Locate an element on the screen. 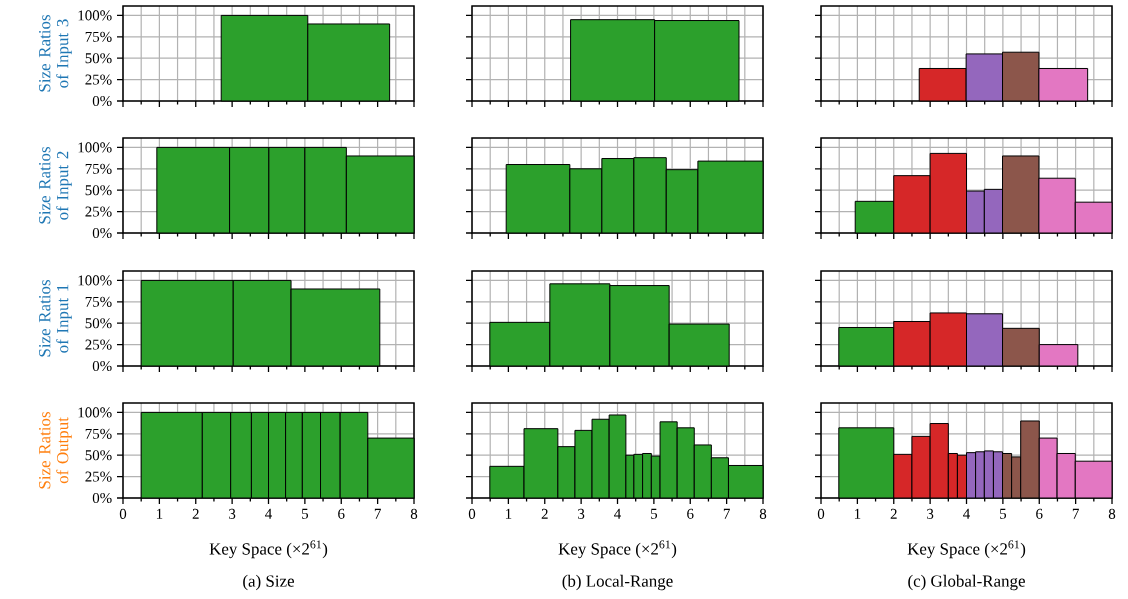 This screenshot has width=1128, height=599. text: (b) Local-Range is located at coordinates (617, 582).